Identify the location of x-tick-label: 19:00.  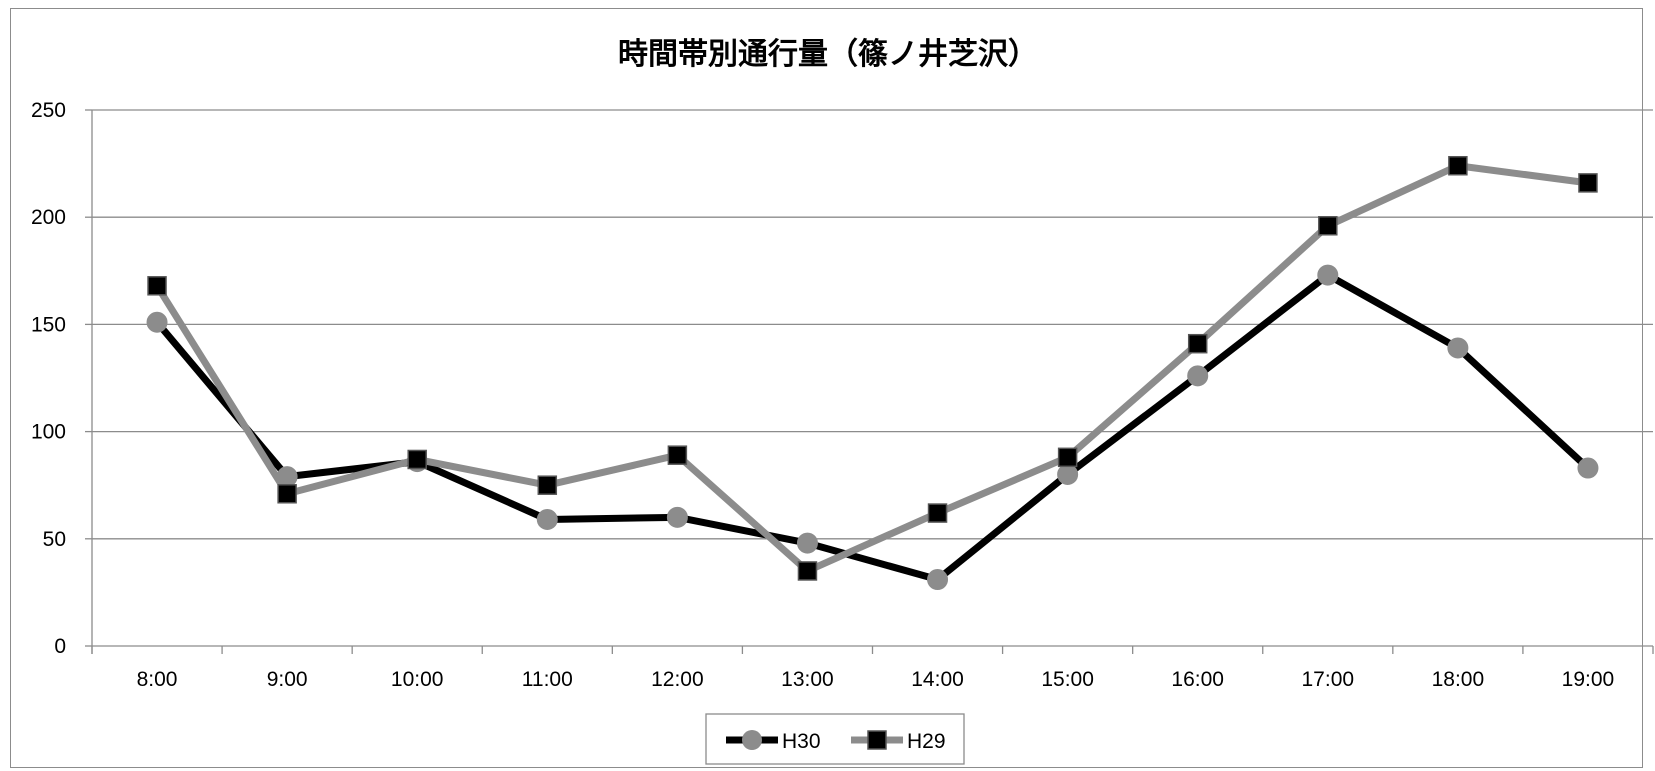
(1588, 679).